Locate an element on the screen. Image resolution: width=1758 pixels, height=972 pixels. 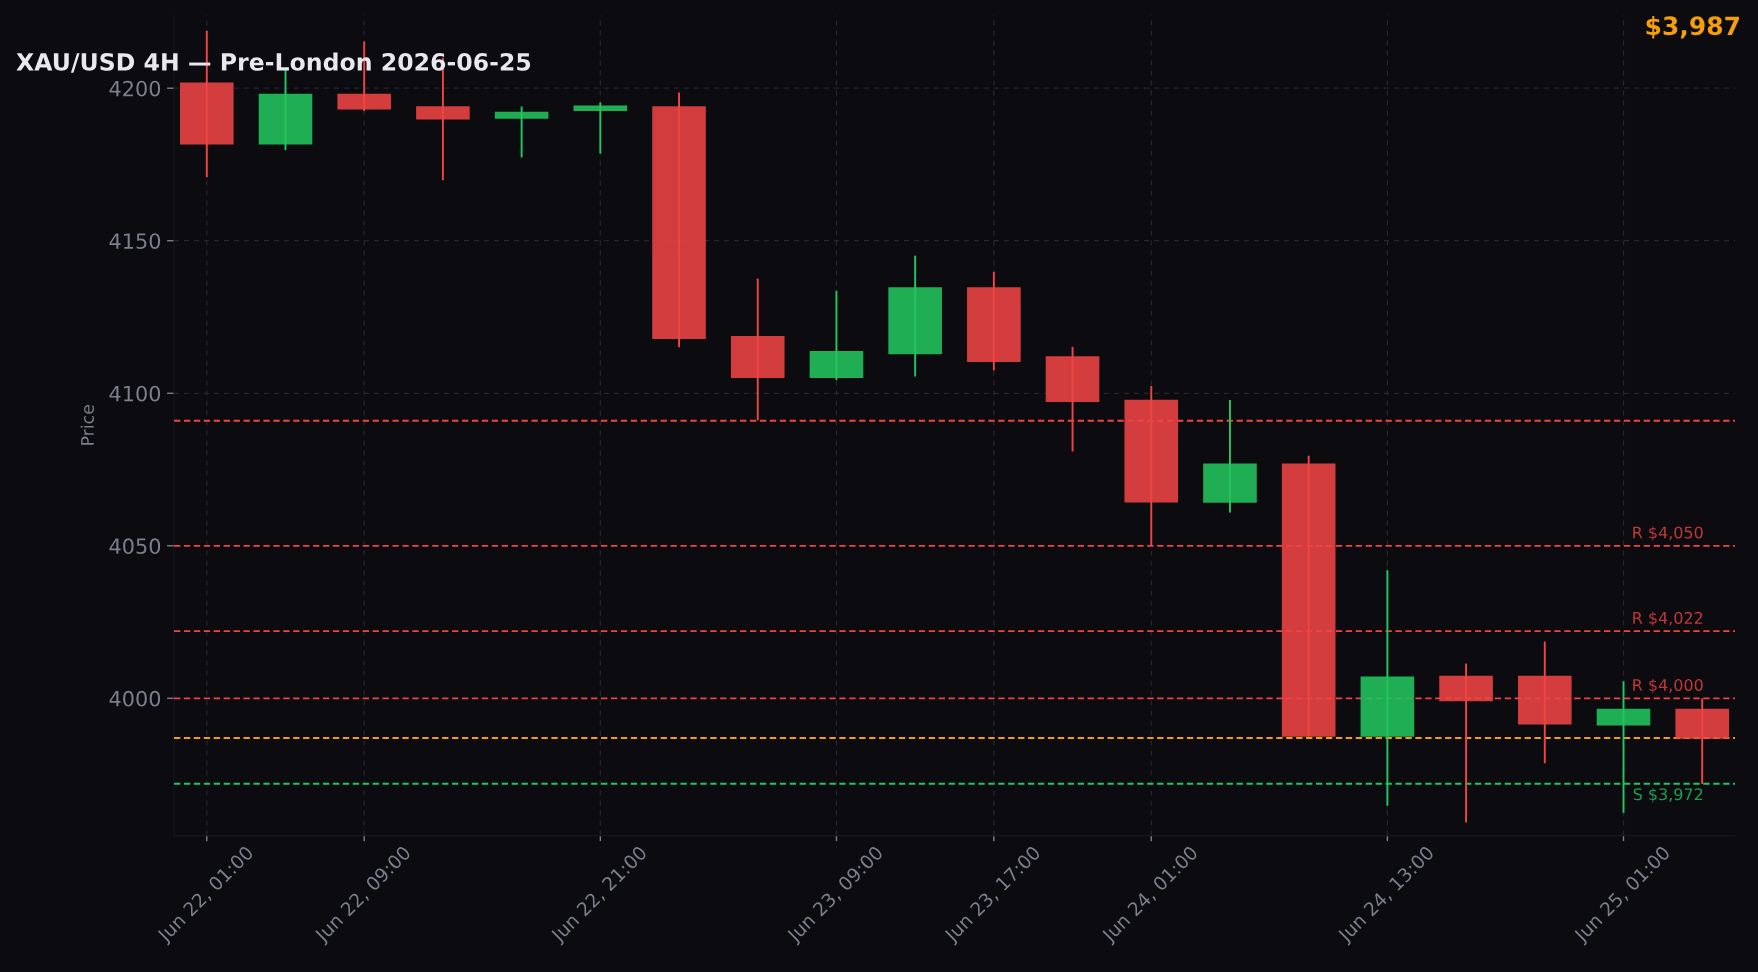
annotation: $3,987 is located at coordinates (1693, 27).